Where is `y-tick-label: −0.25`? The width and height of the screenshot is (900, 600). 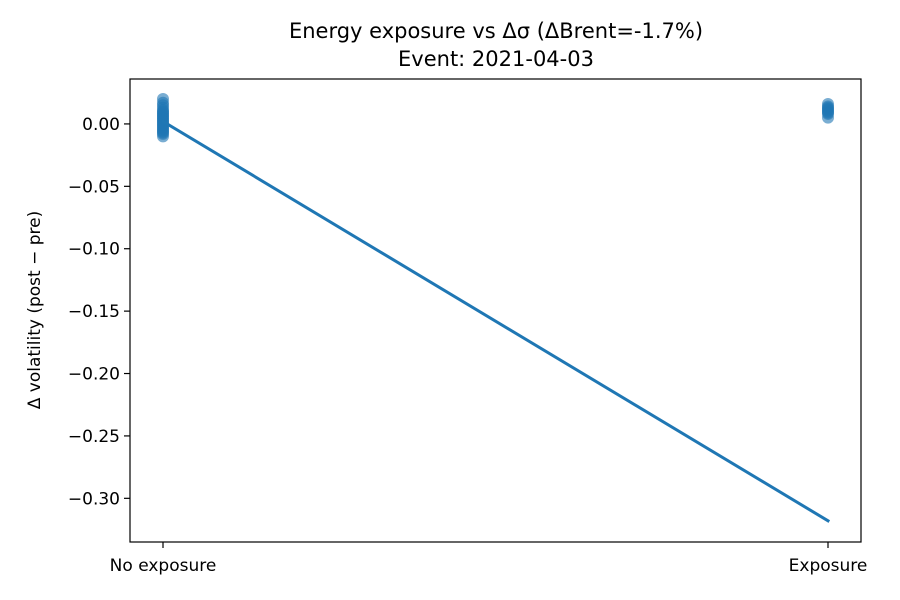 y-tick-label: −0.25 is located at coordinates (94, 437).